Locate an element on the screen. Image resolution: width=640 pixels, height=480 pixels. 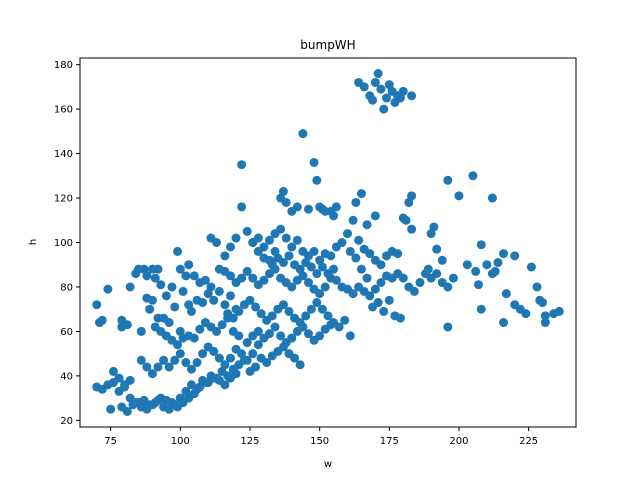
y-tick-label: 80 is located at coordinates (66, 287).